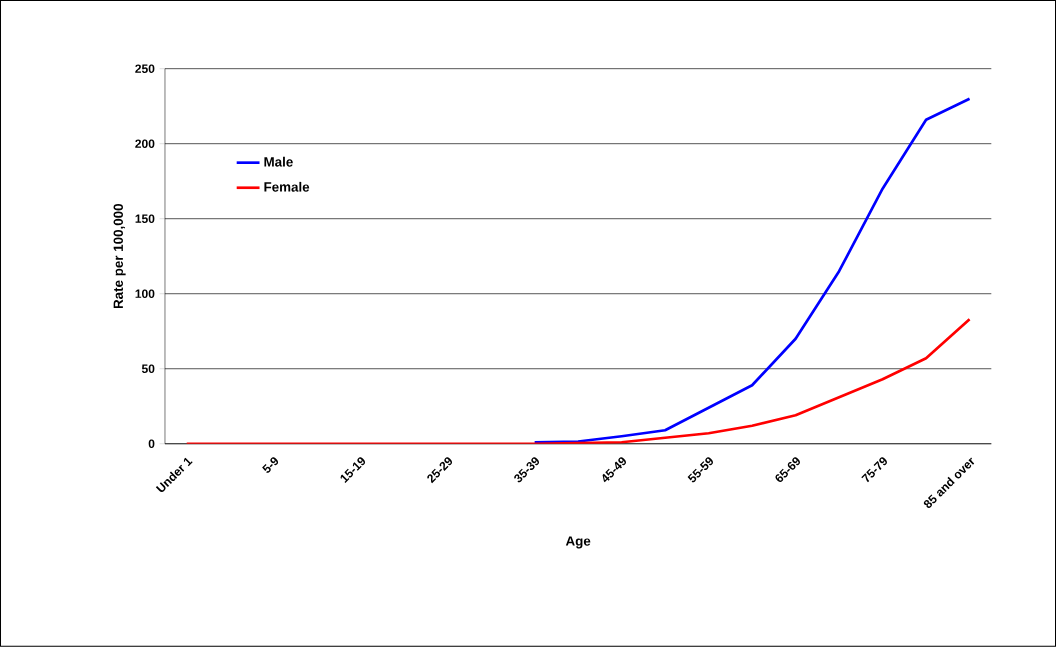 The width and height of the screenshot is (1056, 647). I want to click on y-axis-title: Rate per 100,000, so click(119, 256).